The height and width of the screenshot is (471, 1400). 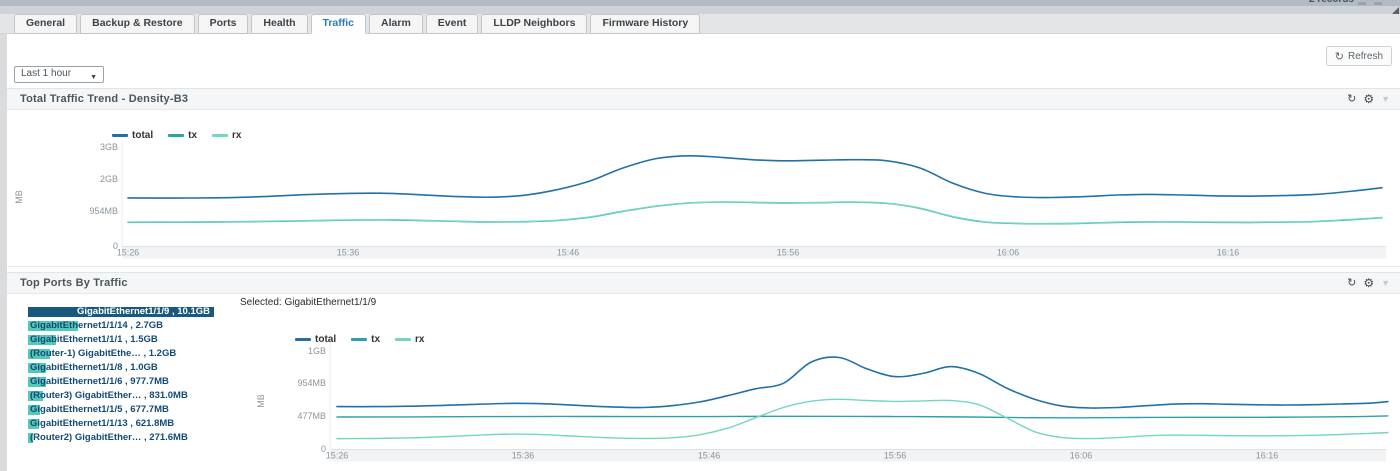 I want to click on panel-title-top-ports: Top Ports By Traffic, so click(x=74, y=283).